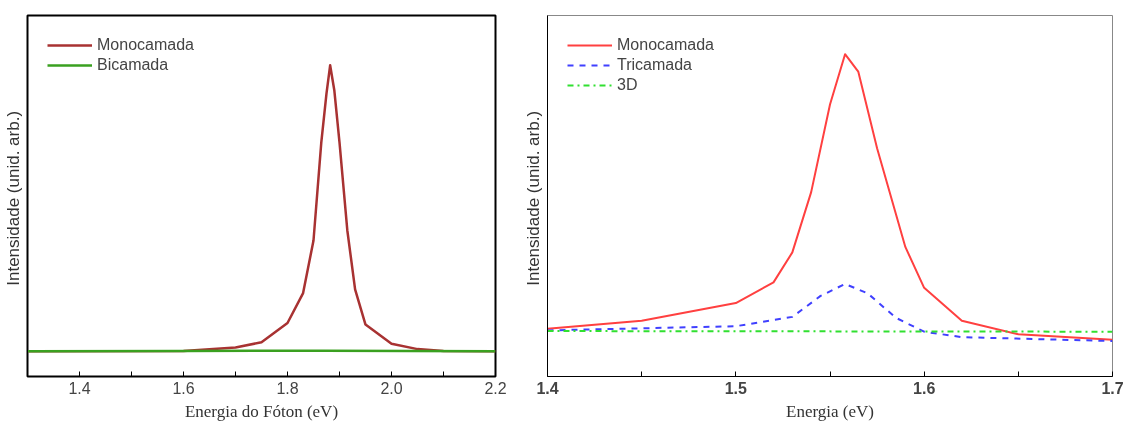  Describe the element at coordinates (287, 388) in the screenshot. I see `x-tick-label: 1.8` at that location.